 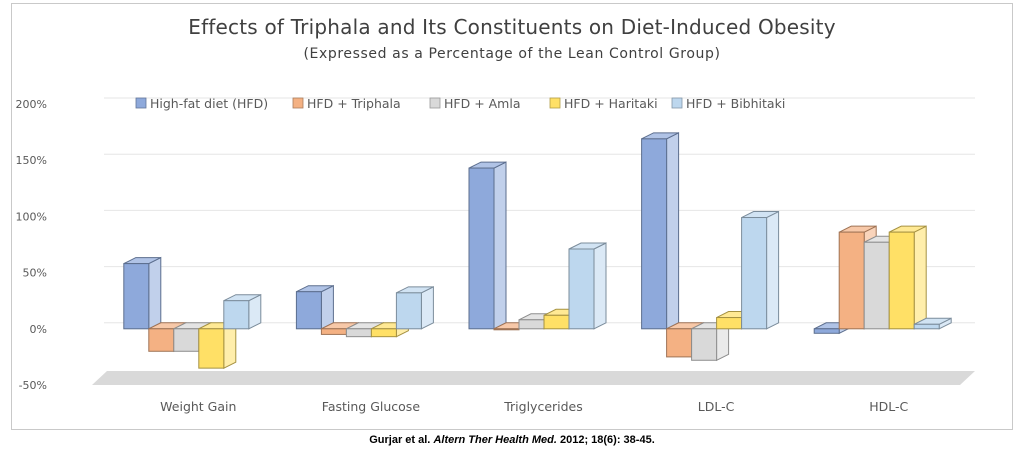 I want to click on y-tick-label: 150%, so click(x=31, y=160).